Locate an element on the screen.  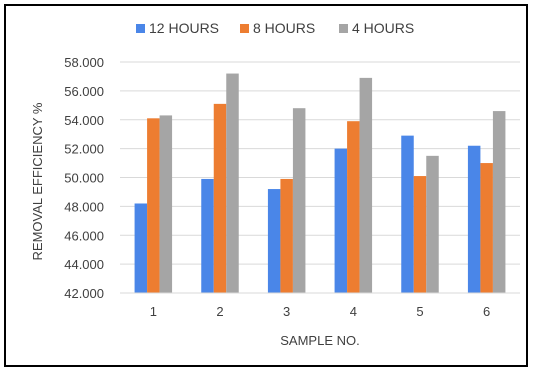
x-tick-label: 4 is located at coordinates (353, 311).